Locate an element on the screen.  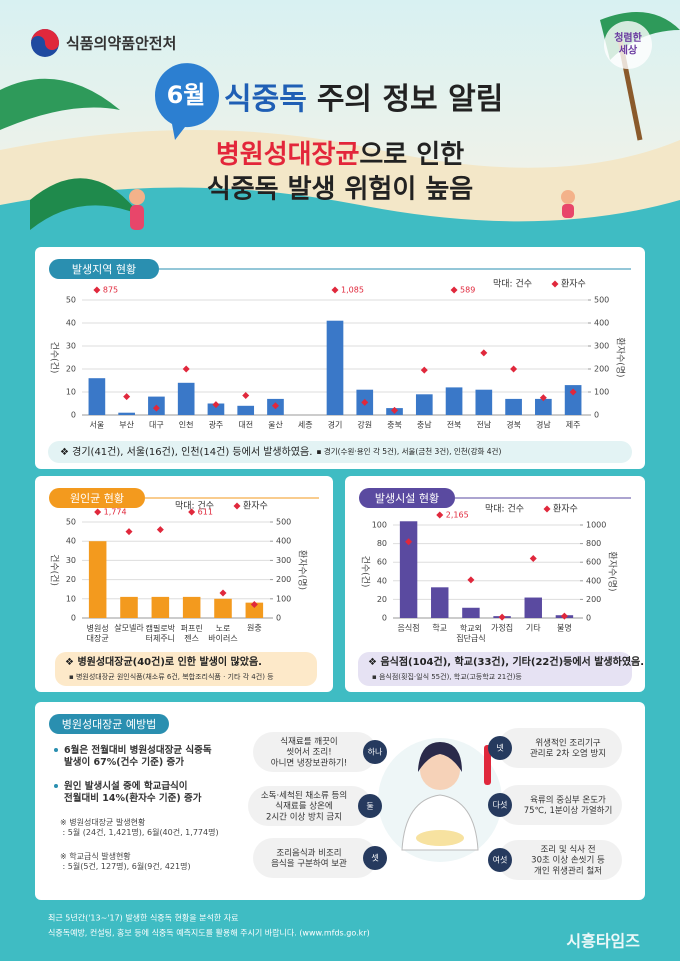
data-label: 875 is located at coordinates (110, 290).